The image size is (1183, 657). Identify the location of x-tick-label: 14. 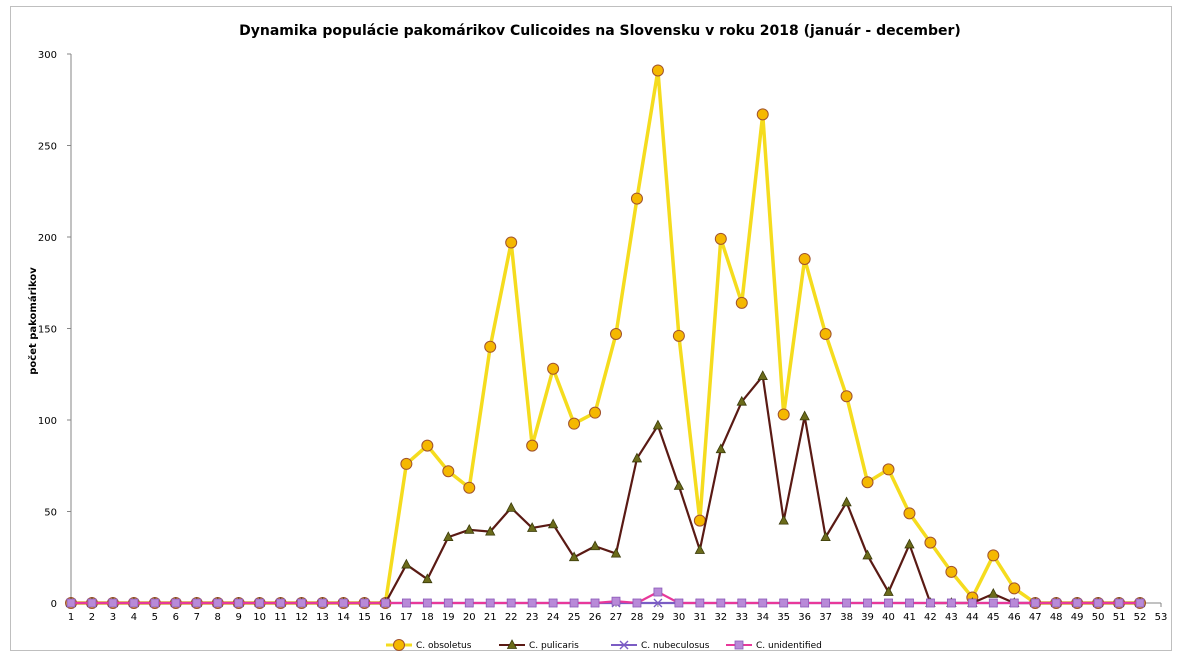
(343, 617).